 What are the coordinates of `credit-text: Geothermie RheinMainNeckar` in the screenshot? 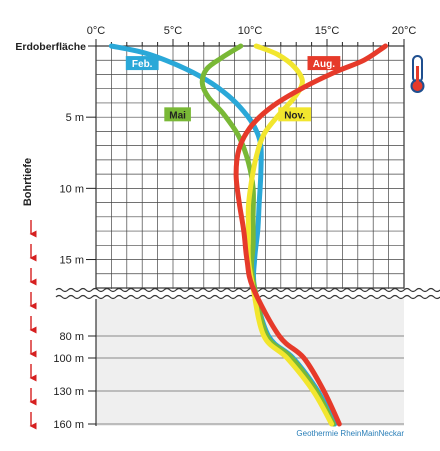 It's located at (350, 433).